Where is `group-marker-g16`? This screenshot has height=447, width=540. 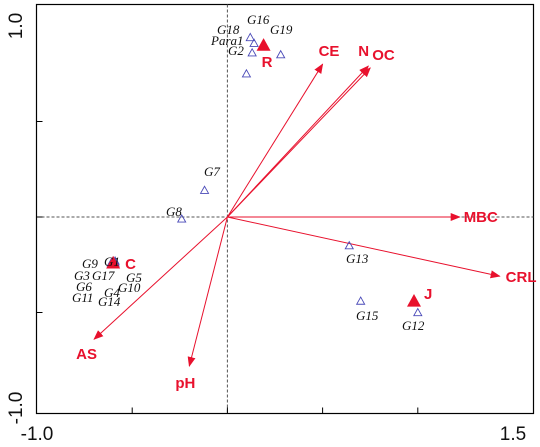
group-marker-g16 is located at coordinates (250, 37).